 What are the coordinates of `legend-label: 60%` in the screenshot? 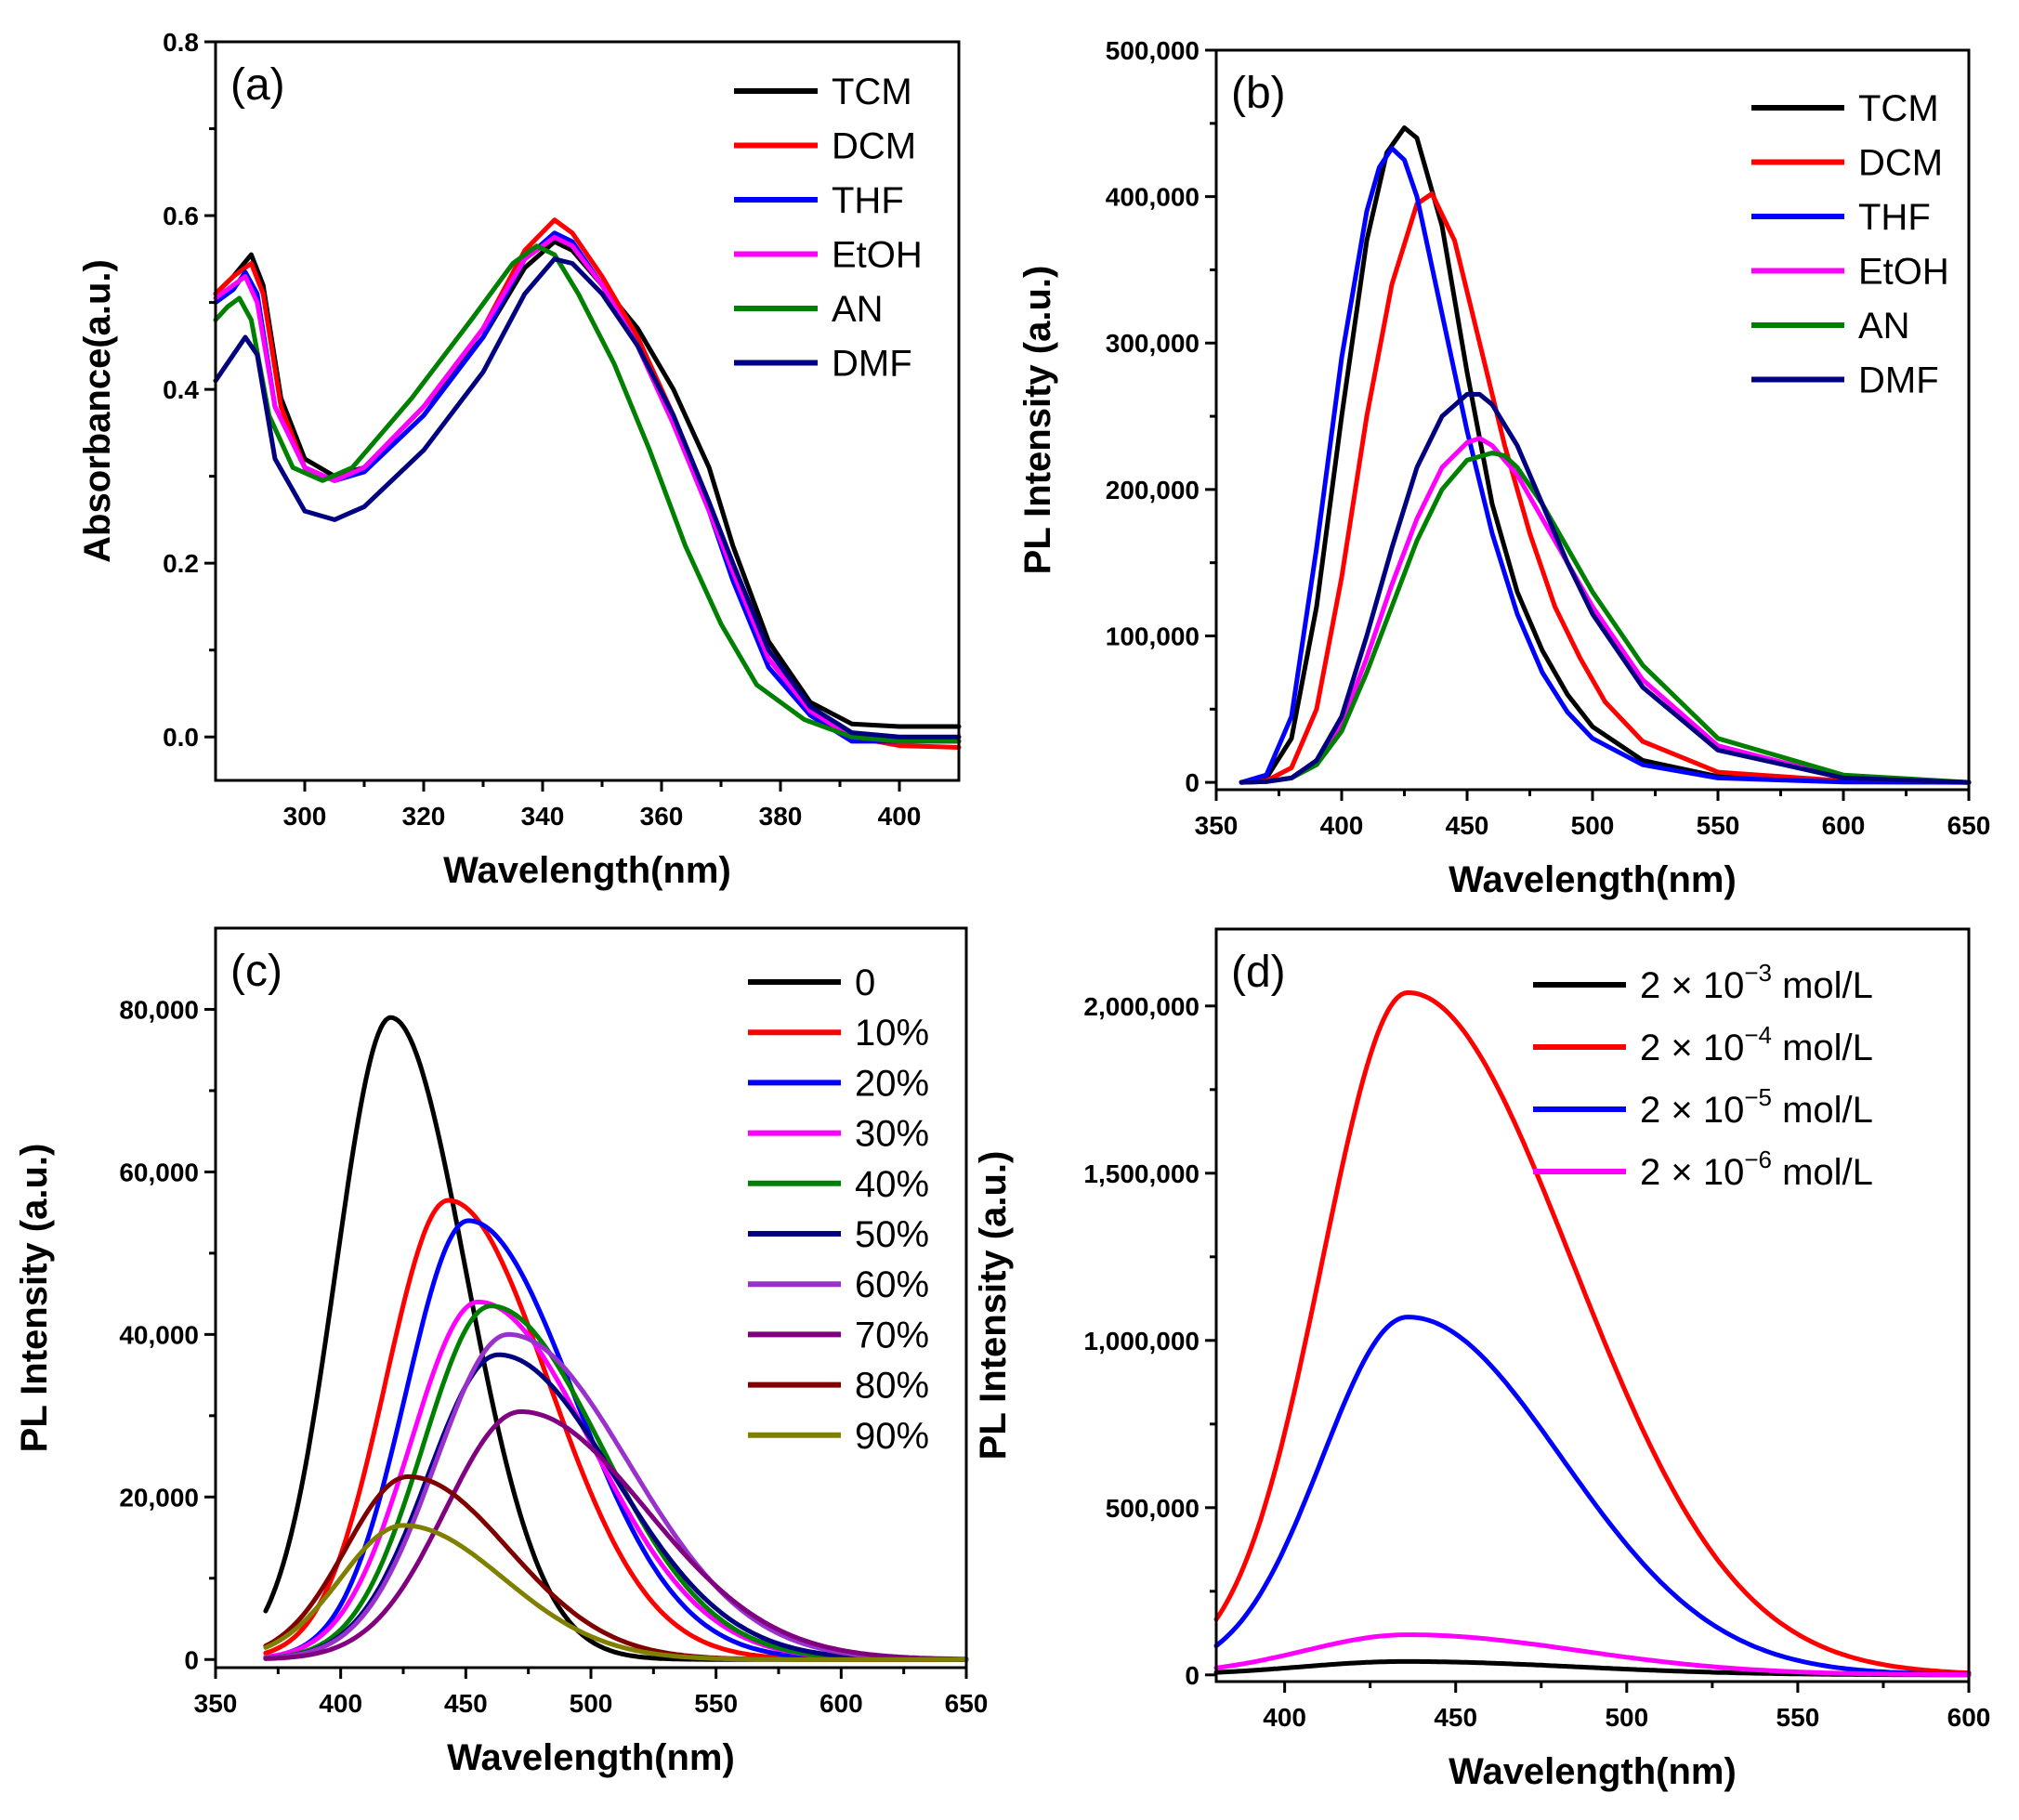 It's located at (892, 1284).